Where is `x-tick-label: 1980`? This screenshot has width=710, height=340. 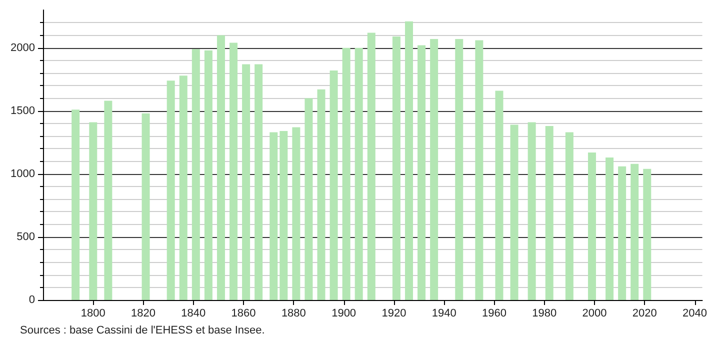
x-tick-label: 1980 is located at coordinates (544, 314).